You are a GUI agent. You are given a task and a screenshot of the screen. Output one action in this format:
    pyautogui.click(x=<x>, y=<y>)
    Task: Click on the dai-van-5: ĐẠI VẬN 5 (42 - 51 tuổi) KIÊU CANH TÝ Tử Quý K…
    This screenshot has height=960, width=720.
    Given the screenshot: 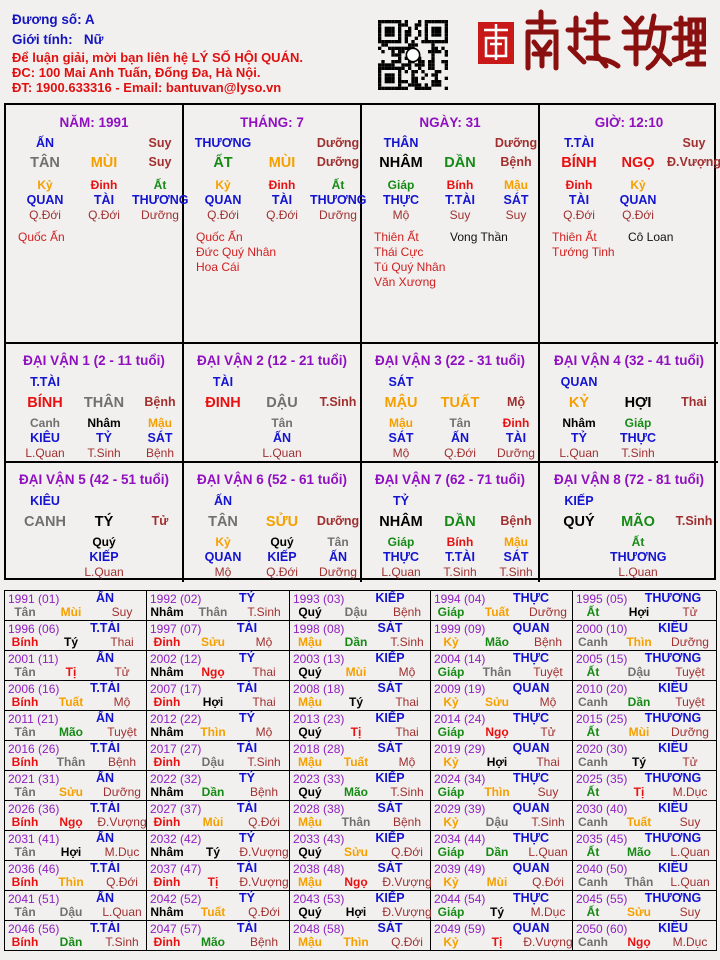 What is the action you would take?
    pyautogui.click(x=95, y=522)
    